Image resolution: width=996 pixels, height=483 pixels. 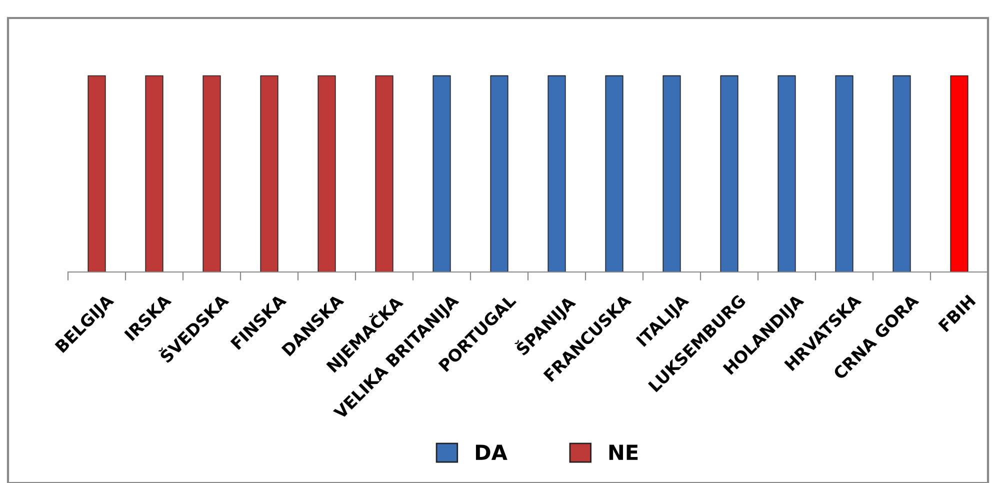 I want to click on legend-label: NE, so click(x=623, y=452).